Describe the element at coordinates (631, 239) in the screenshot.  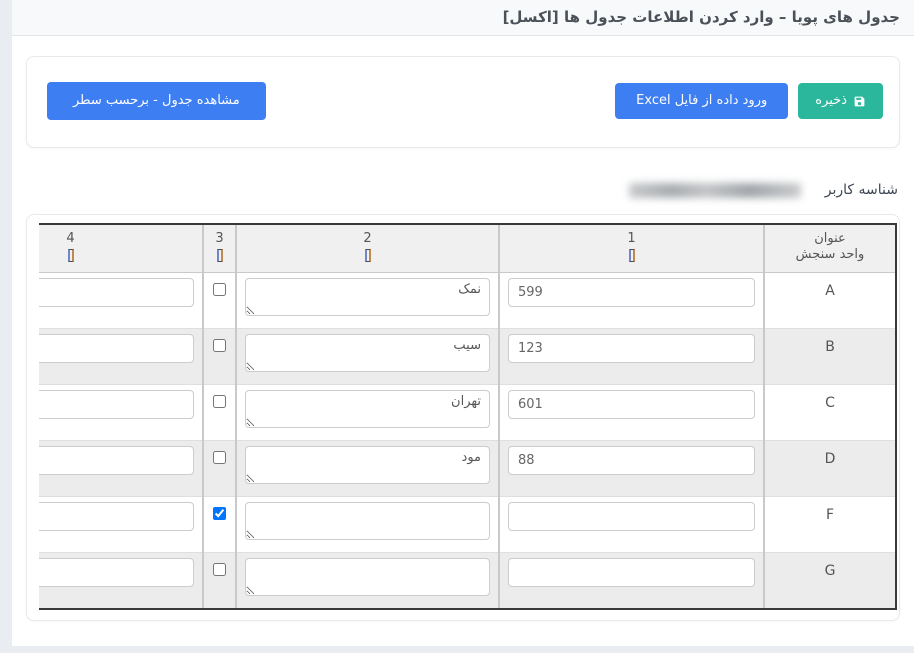
I see `column-number: 1` at that location.